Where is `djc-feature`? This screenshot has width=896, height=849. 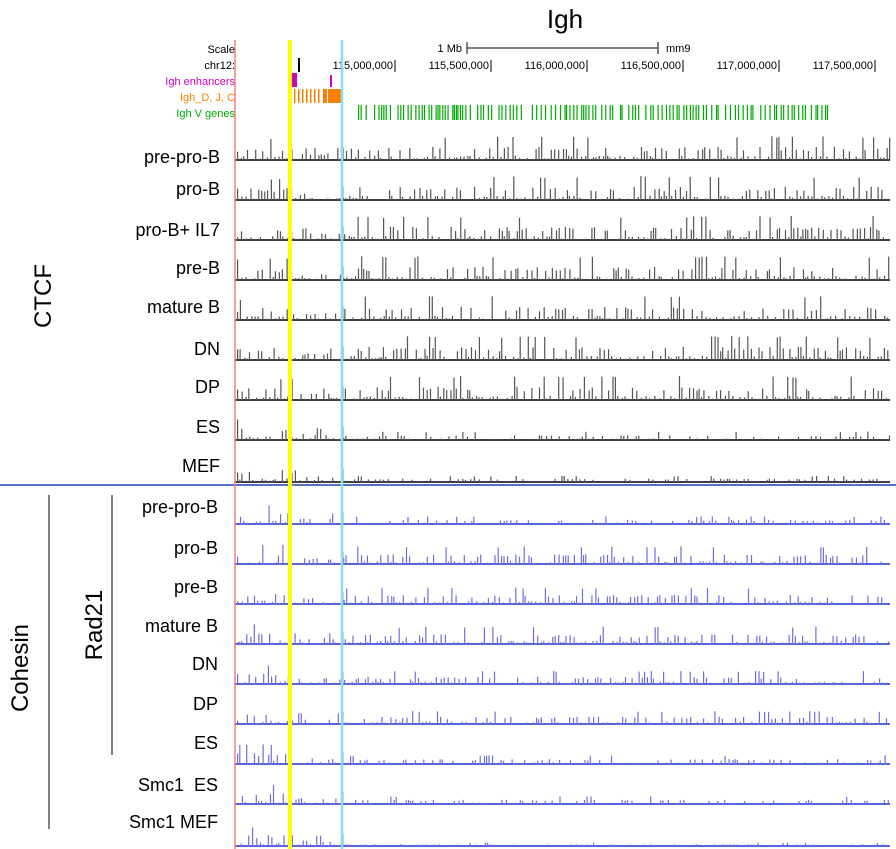 djc-feature is located at coordinates (311, 96).